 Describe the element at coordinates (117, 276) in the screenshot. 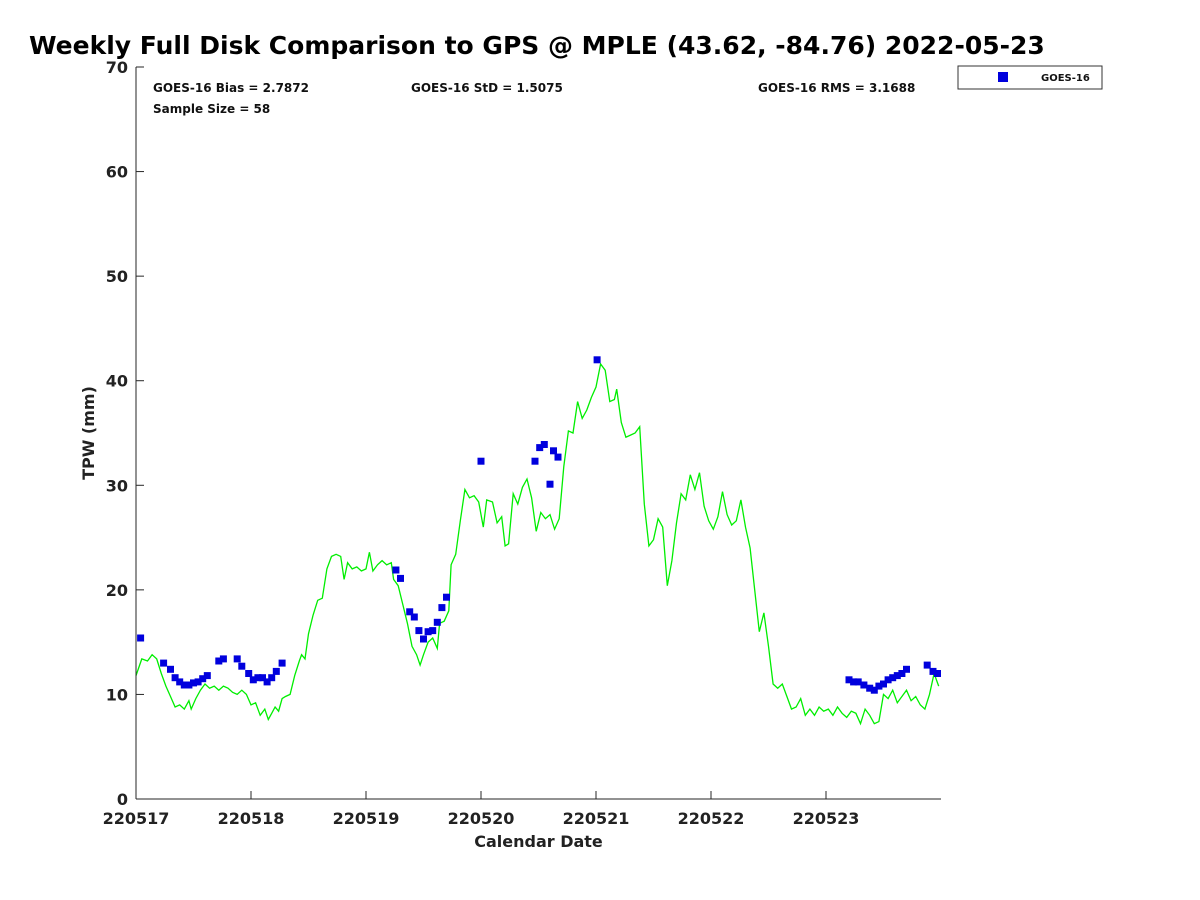

I see `y-tick-label: 50` at that location.